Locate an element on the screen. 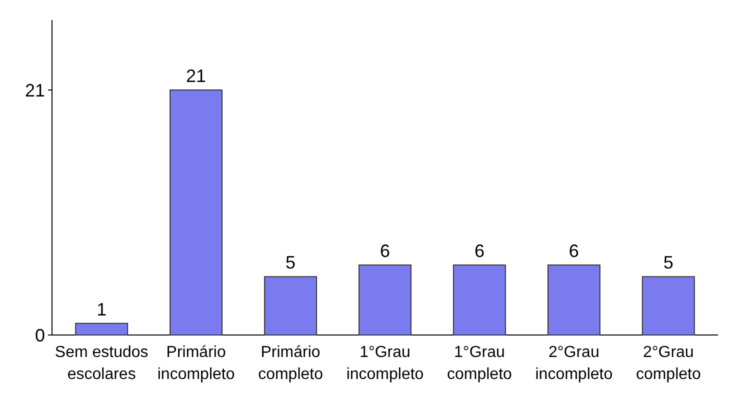  x-tick-label: Primário incompleto is located at coordinates (196, 363).